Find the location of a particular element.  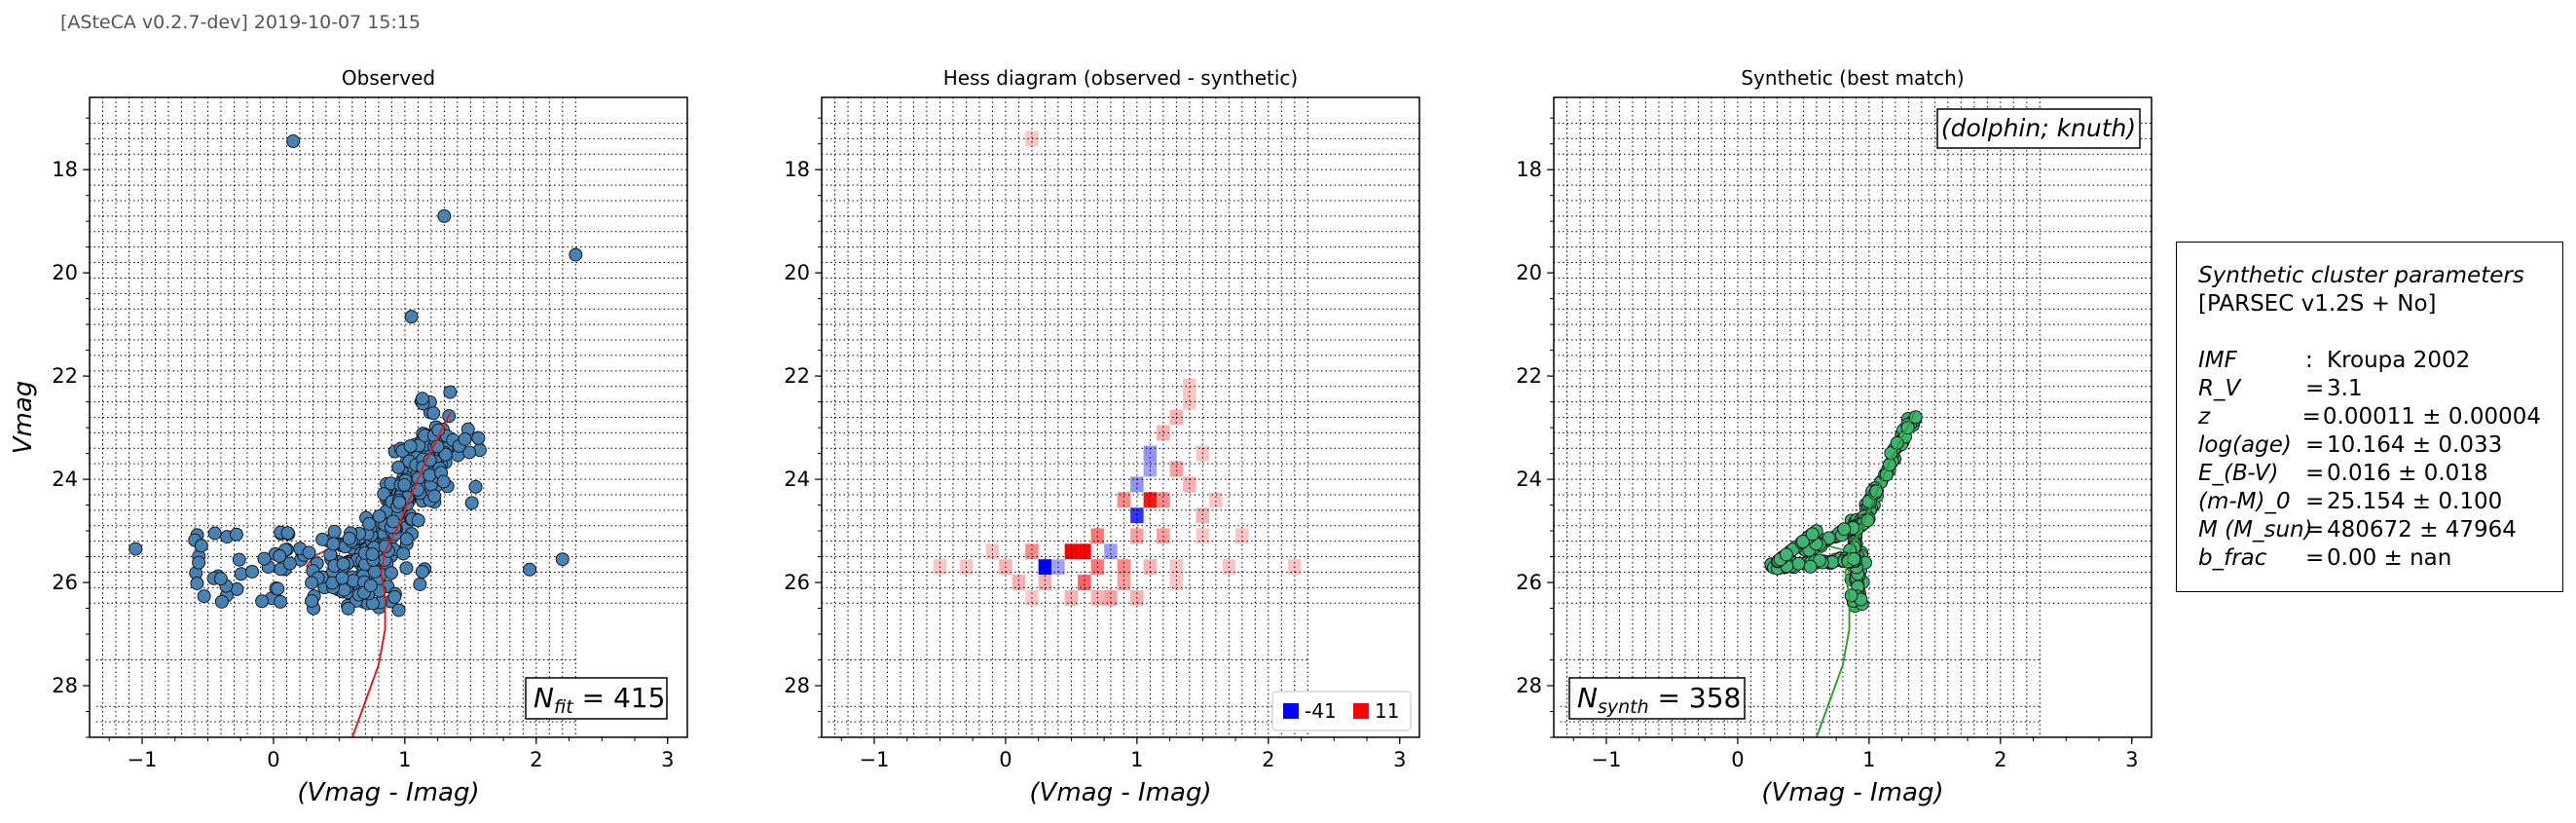

param-sep: : is located at coordinates (2309, 360).